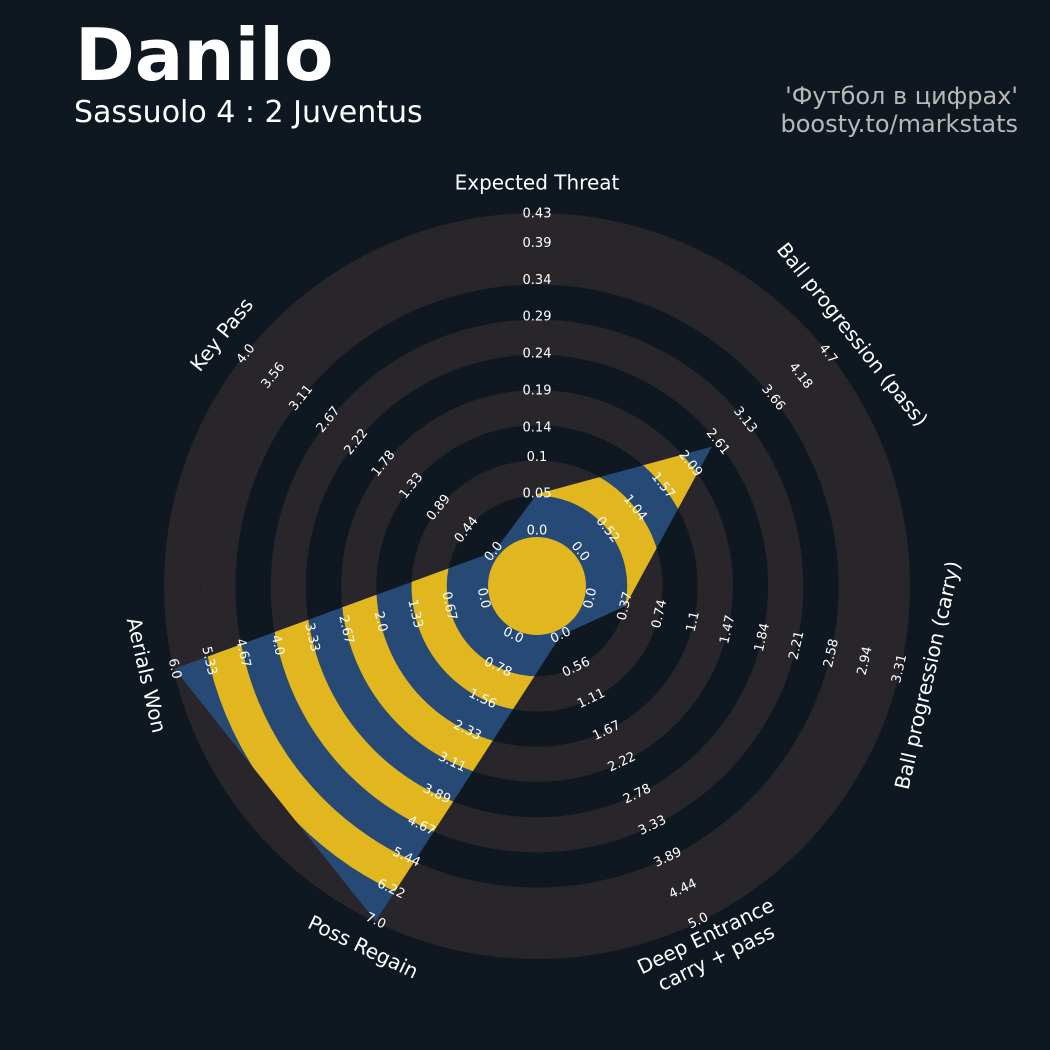 Image resolution: width=1050 pixels, height=1050 pixels. What do you see at coordinates (537, 586) in the screenshot?
I see `center-circle` at bounding box center [537, 586].